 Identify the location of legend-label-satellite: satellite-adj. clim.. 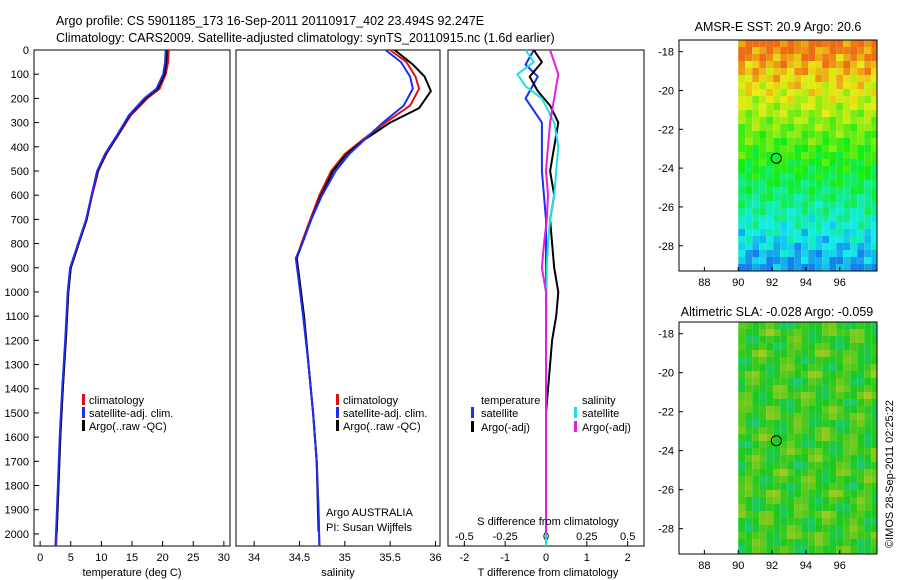
(131, 414).